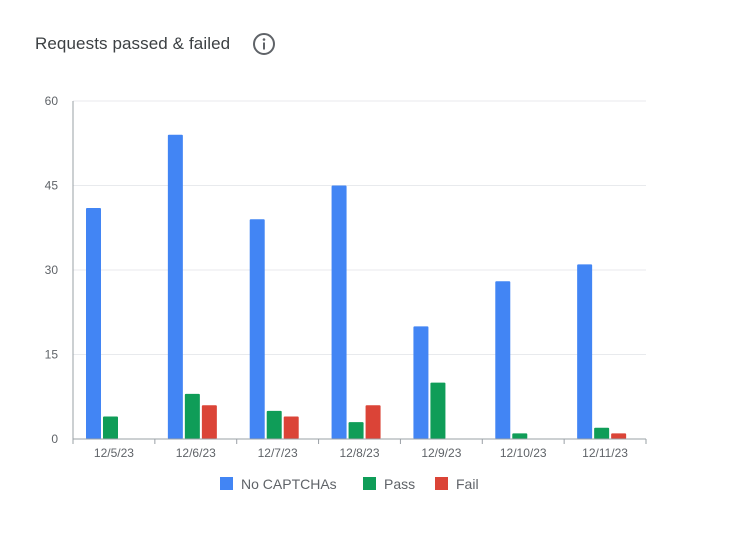 The height and width of the screenshot is (538, 731). What do you see at coordinates (349, 484) in the screenshot?
I see `legend: No CAPTCHAs Pass Fail` at bounding box center [349, 484].